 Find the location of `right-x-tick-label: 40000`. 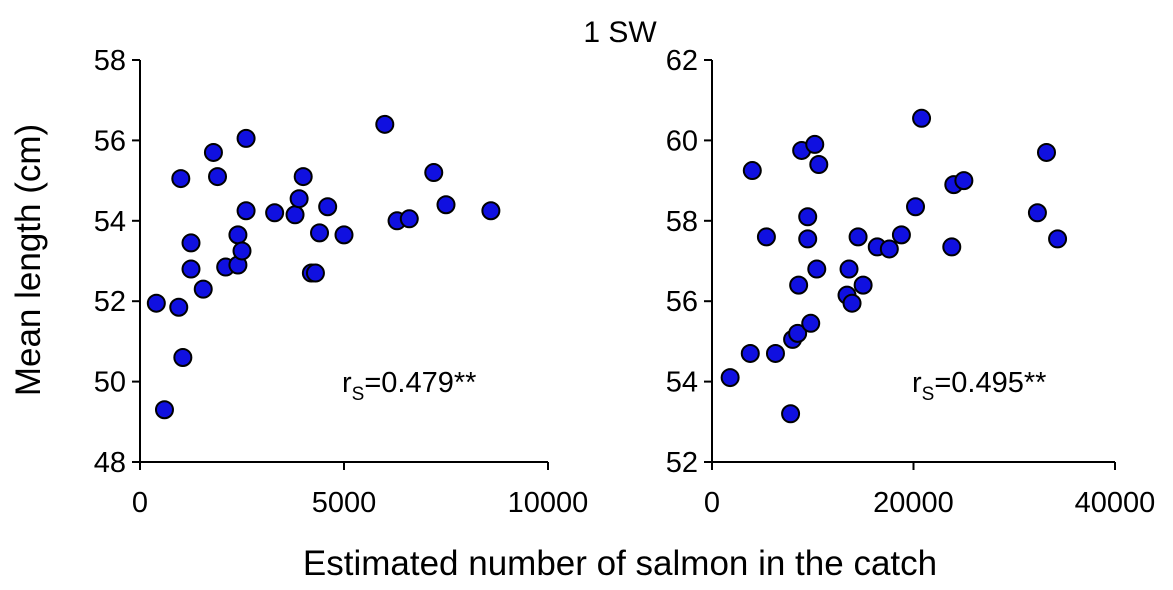

right-x-tick-label: 40000 is located at coordinates (1115, 503).